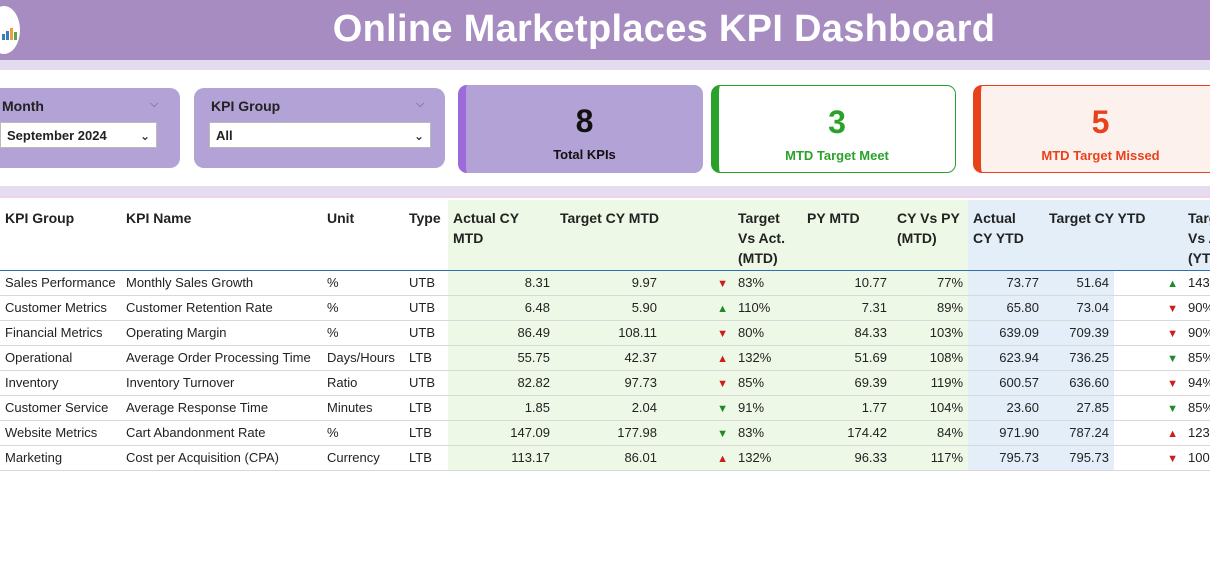 The height and width of the screenshot is (568, 1210). I want to click on table-cell-act-mtd: 1.85, so click(501, 408).